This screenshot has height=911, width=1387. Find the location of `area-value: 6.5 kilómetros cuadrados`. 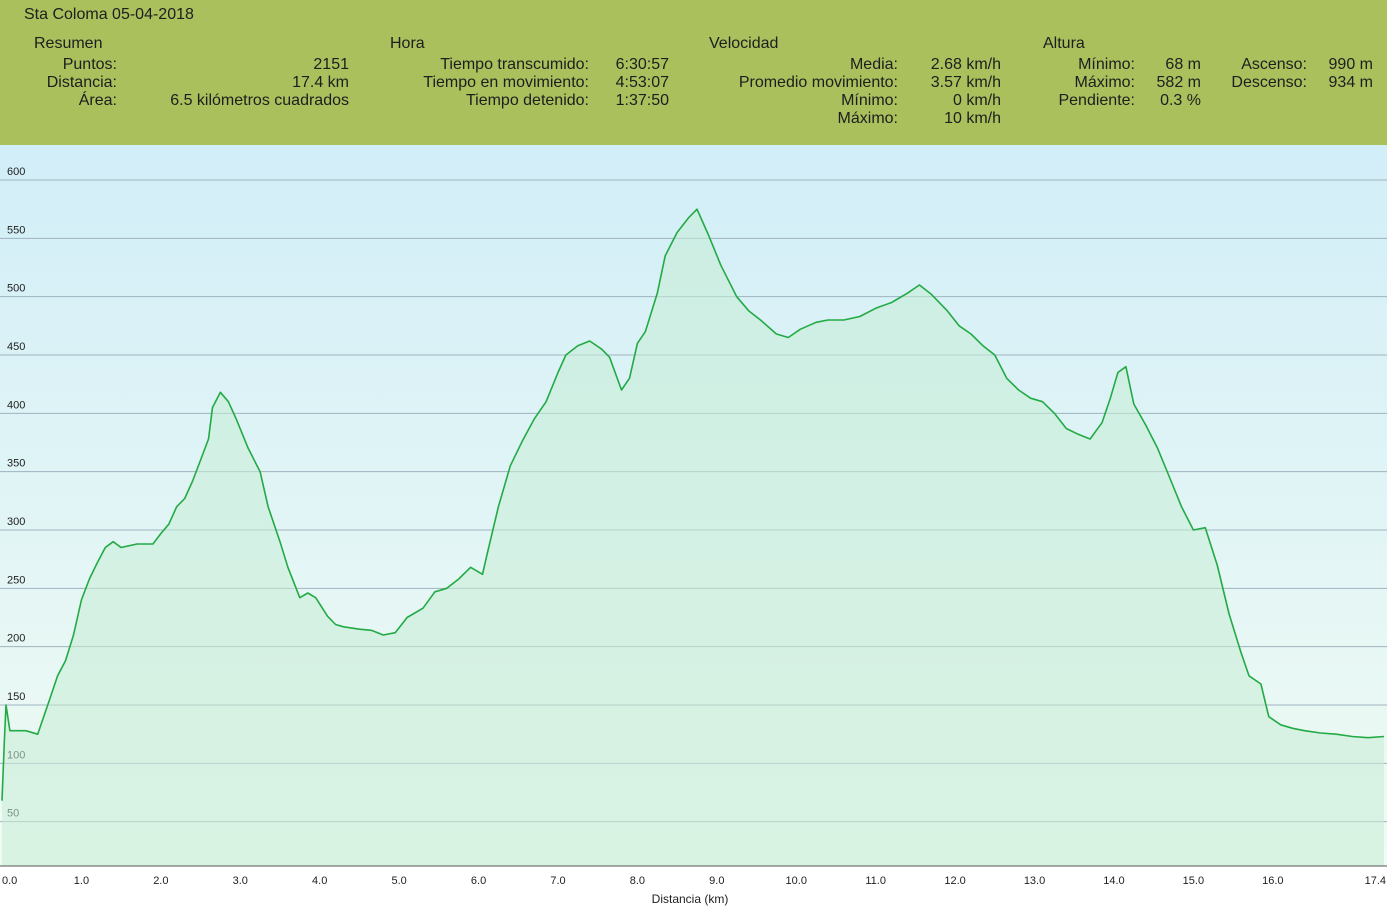

area-value: 6.5 kilómetros cuadrados is located at coordinates (259, 100).